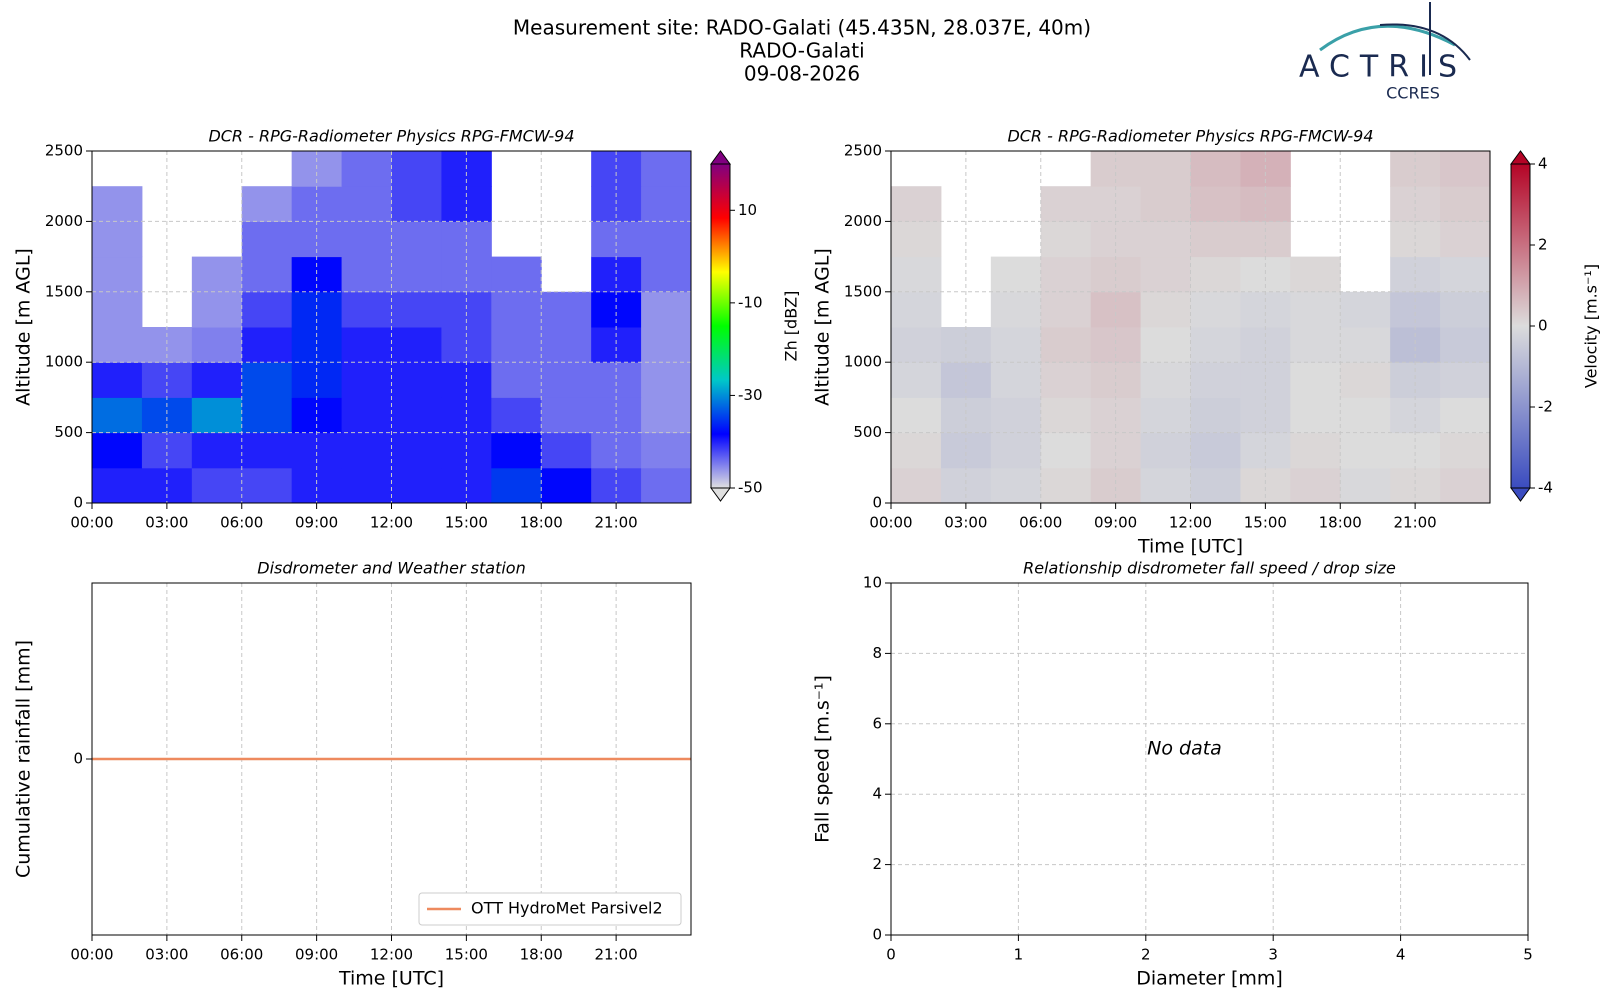  I want to click on plot-area, so click(392, 327).